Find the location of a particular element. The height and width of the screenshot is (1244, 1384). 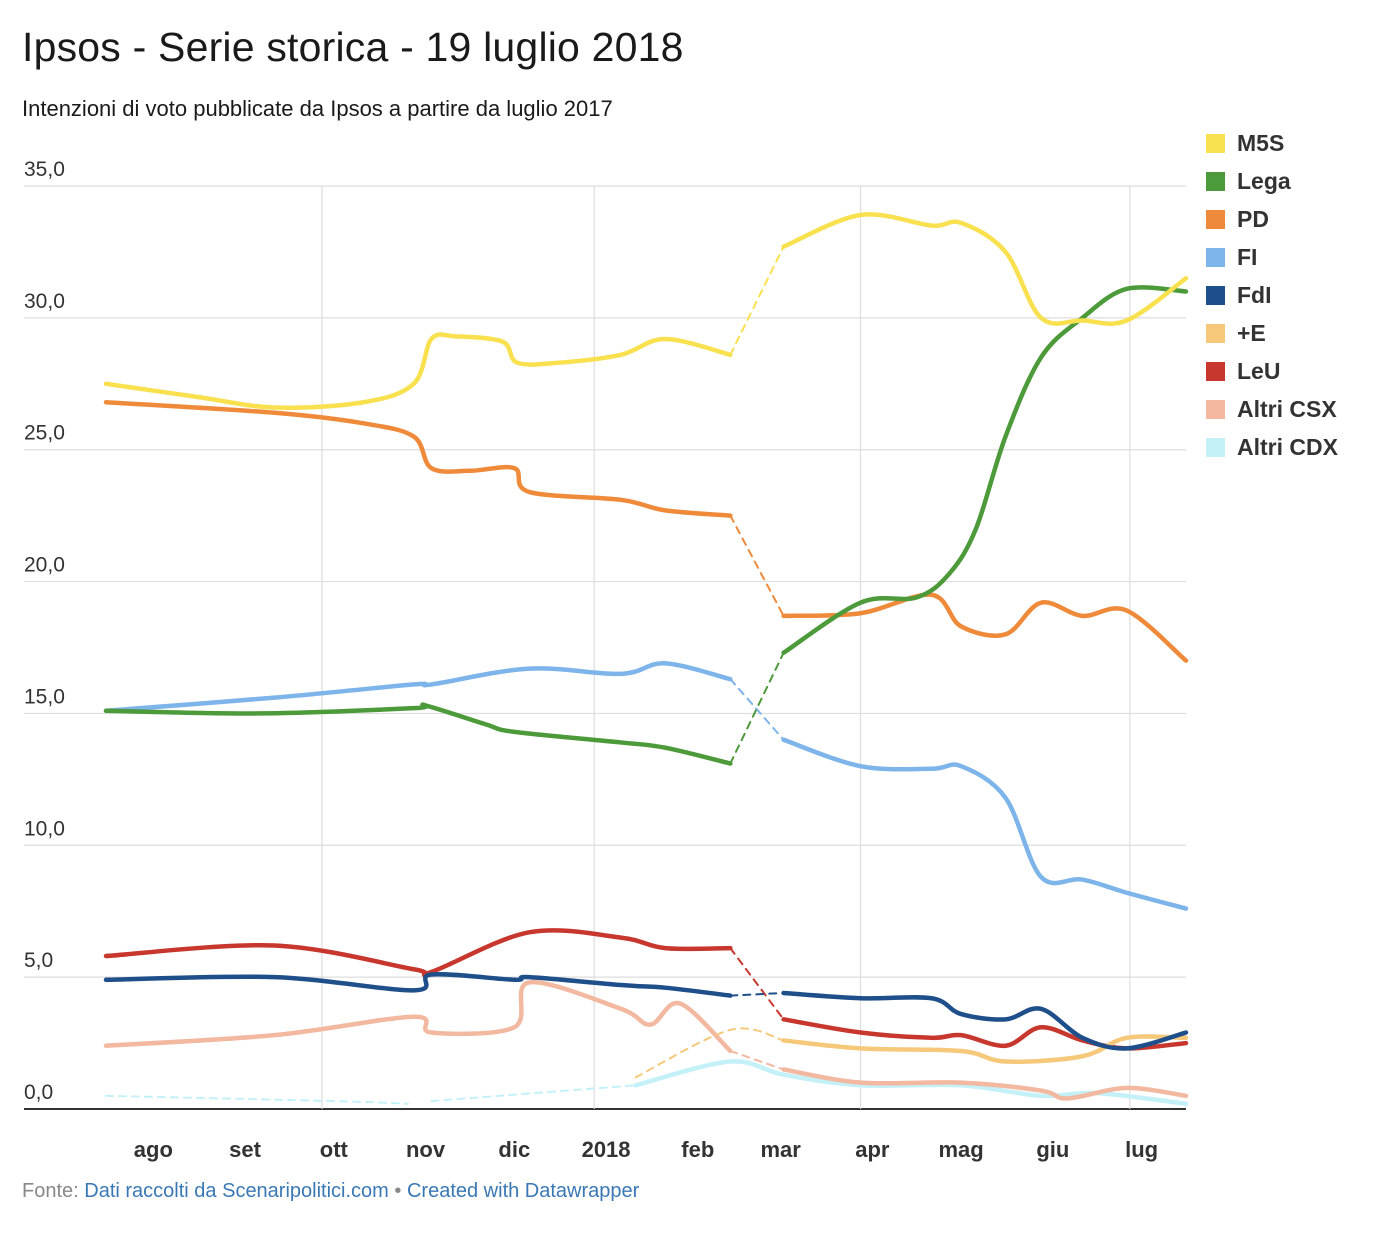

x-tick-label: giu is located at coordinates (1052, 1149).